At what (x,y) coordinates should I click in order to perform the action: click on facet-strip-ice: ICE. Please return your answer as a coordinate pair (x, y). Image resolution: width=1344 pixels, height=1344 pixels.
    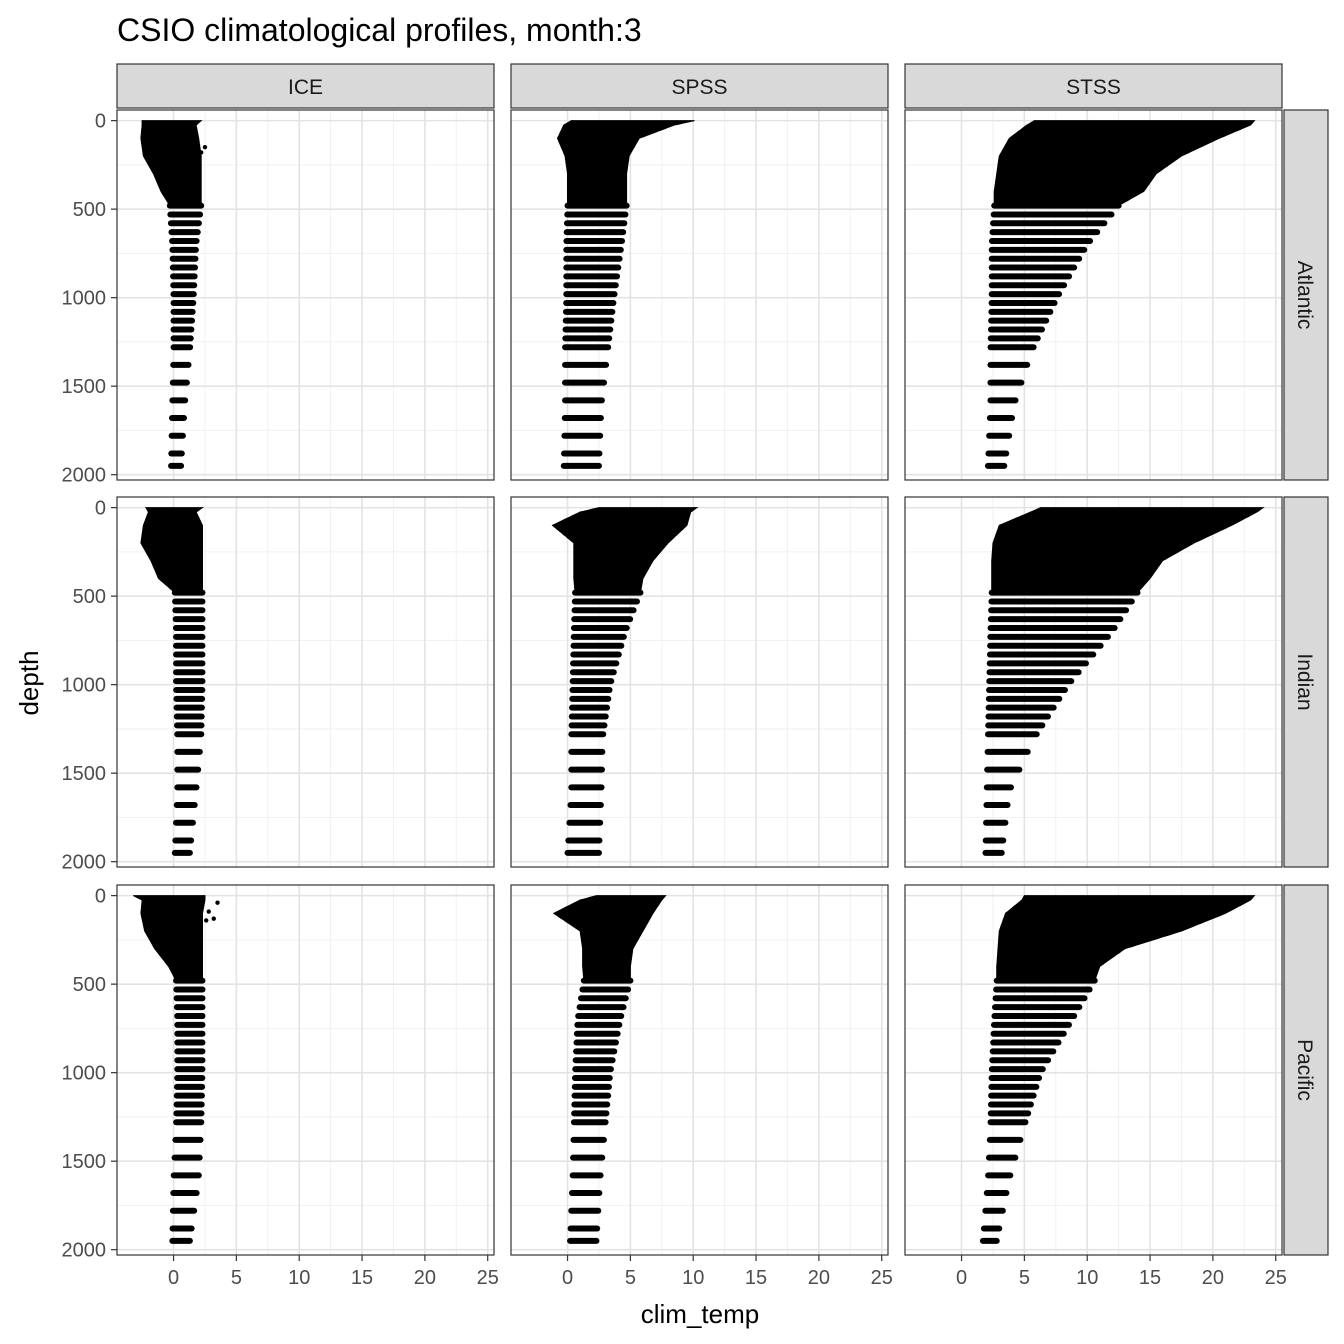
    Looking at the image, I should click on (305, 86).